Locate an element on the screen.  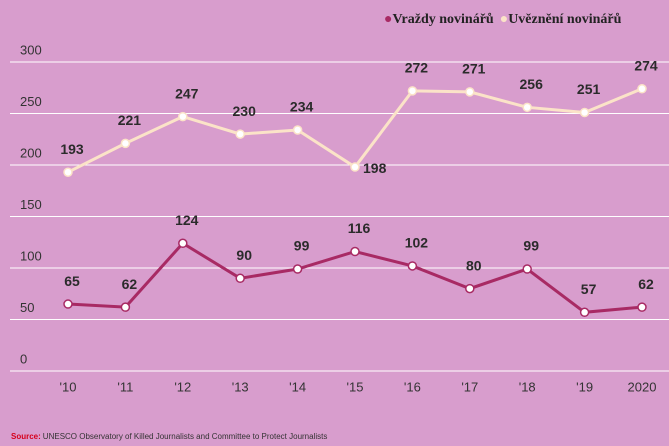
x-tick-label: '14 is located at coordinates (297, 386).